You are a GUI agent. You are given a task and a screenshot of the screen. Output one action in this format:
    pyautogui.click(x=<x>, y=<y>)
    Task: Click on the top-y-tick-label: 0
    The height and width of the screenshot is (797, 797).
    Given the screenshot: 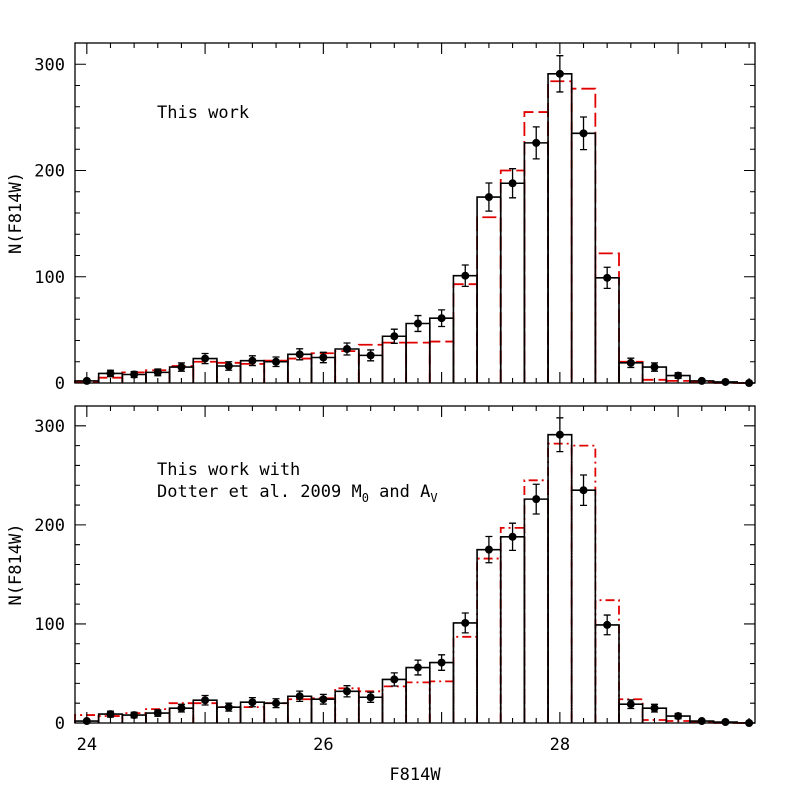 What is the action you would take?
    pyautogui.click(x=60, y=384)
    